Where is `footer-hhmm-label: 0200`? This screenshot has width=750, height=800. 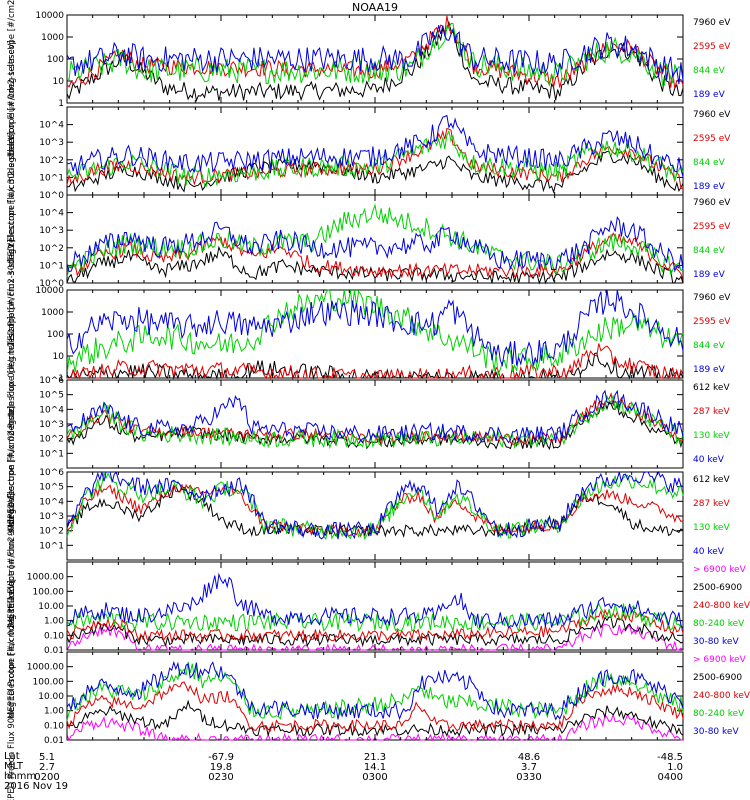
footer-hhmm-label: 0200 is located at coordinates (46, 777).